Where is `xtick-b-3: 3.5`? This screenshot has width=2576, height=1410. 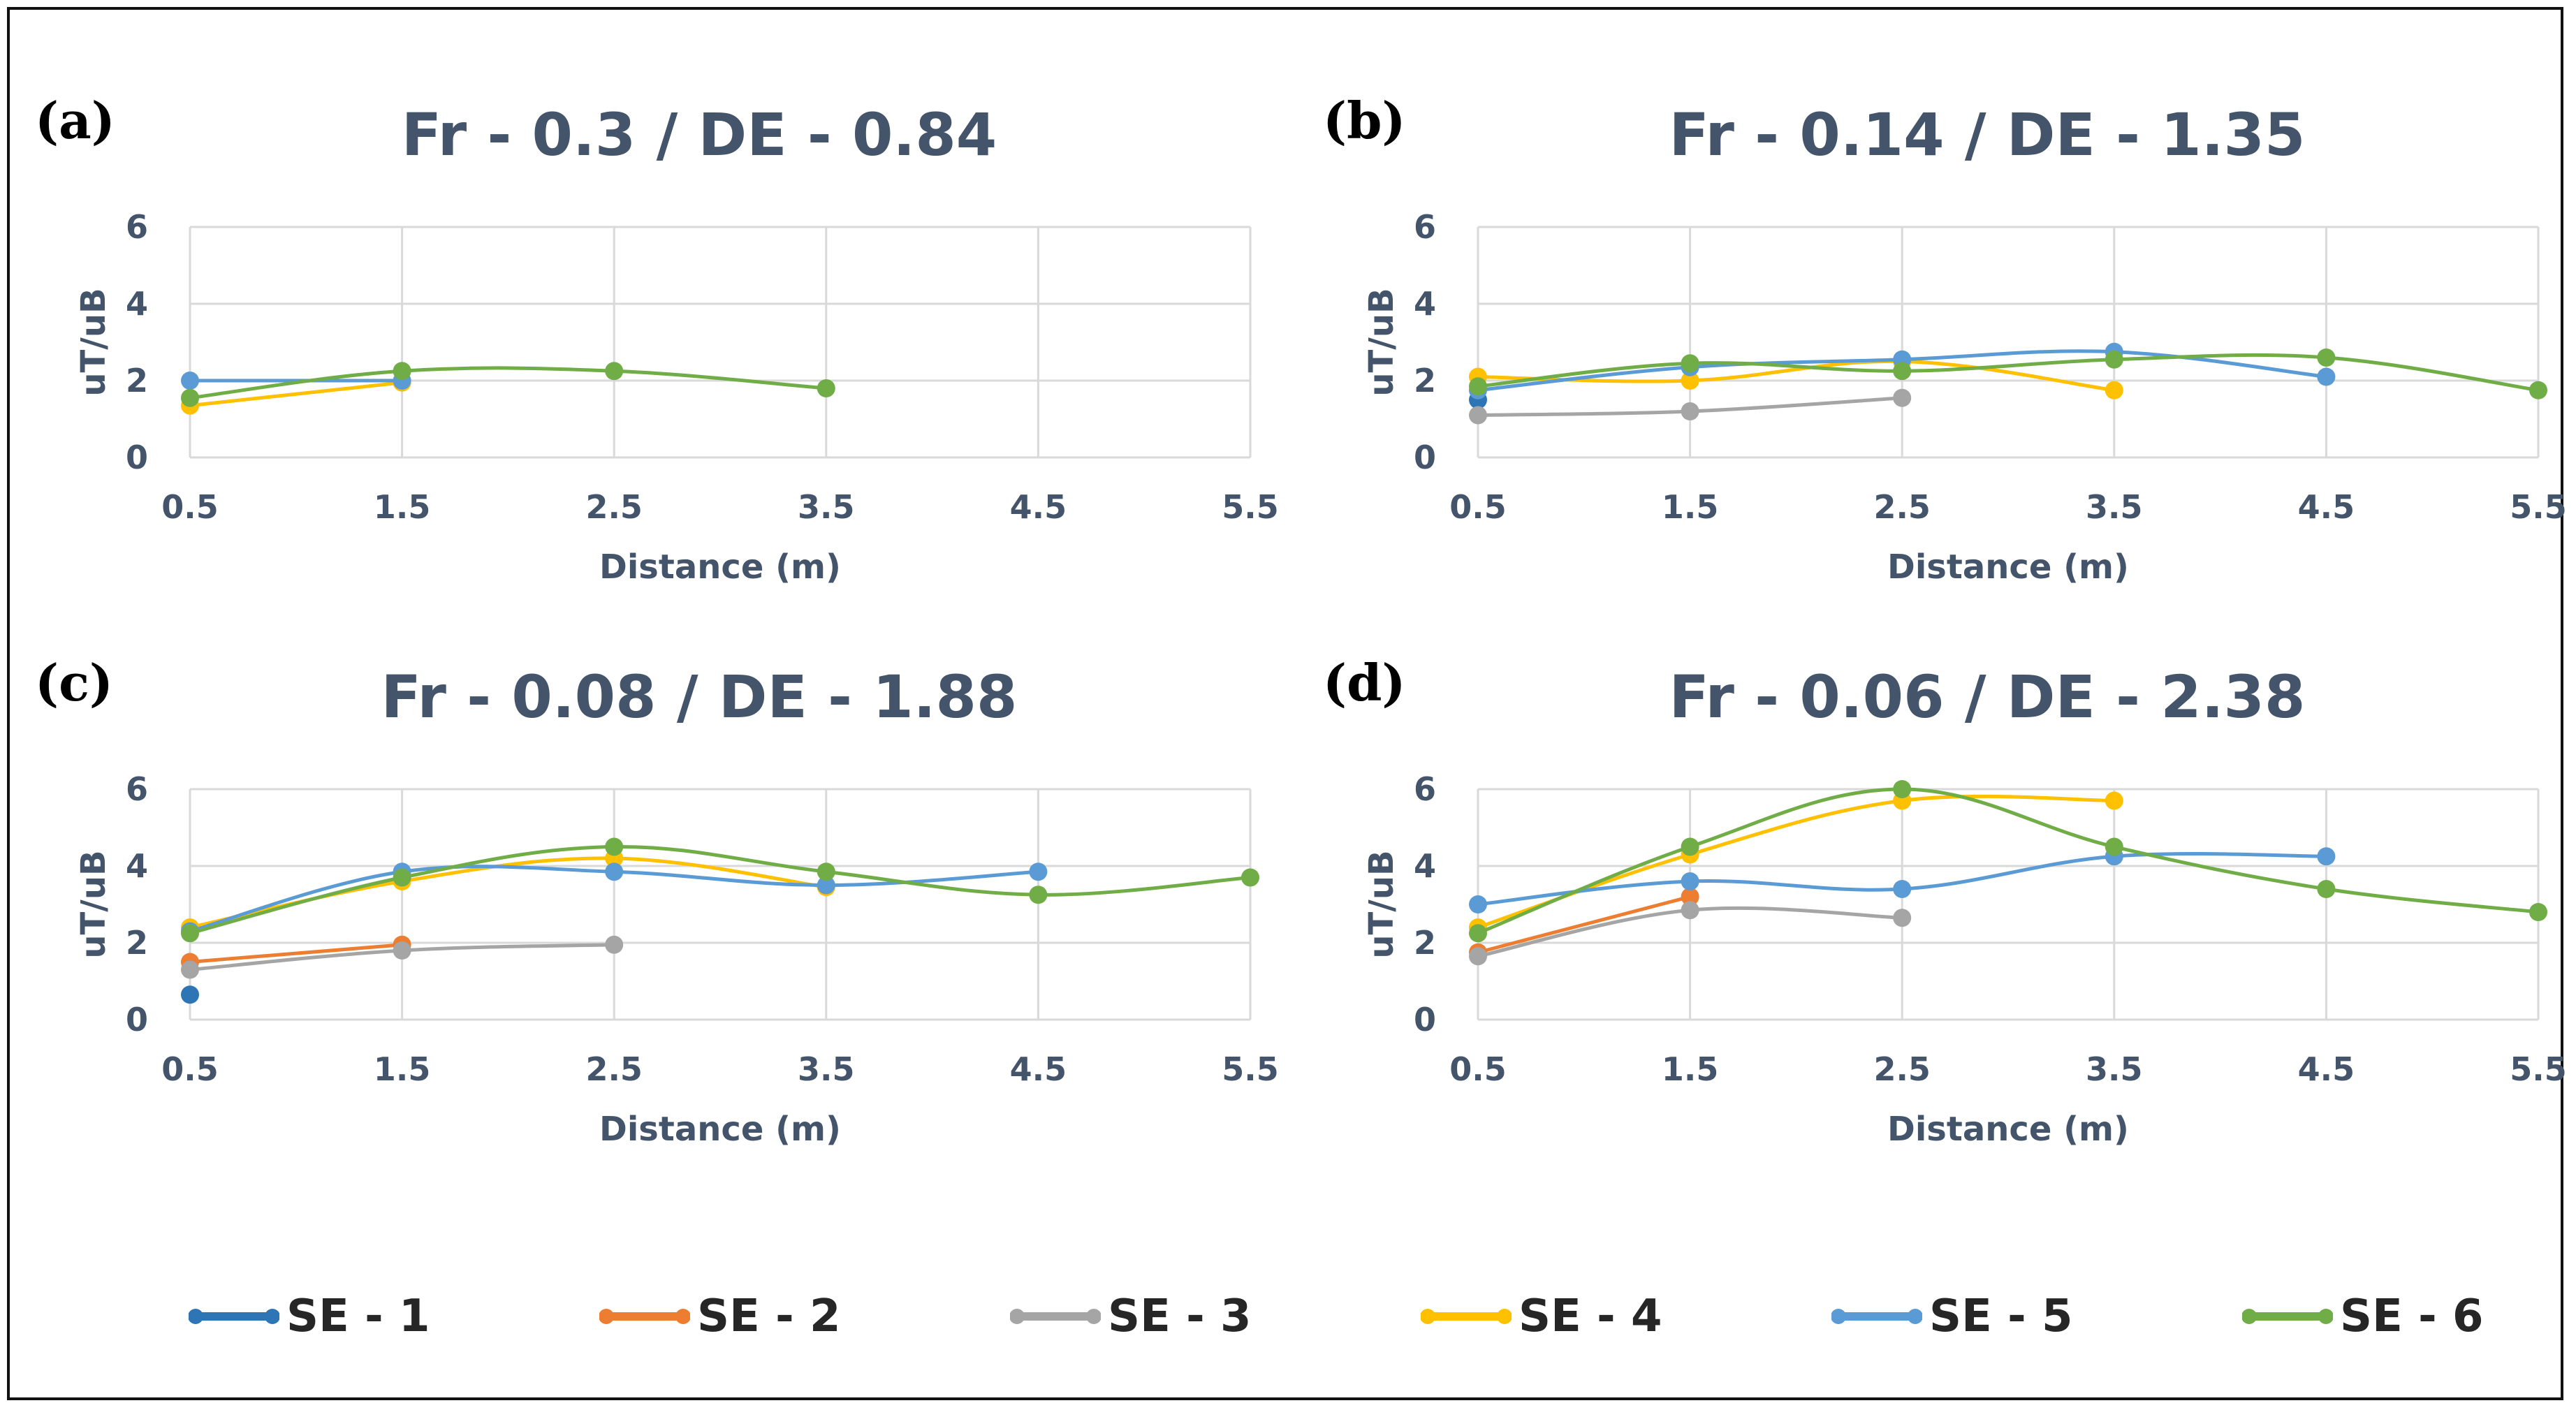 xtick-b-3: 3.5 is located at coordinates (2114, 507).